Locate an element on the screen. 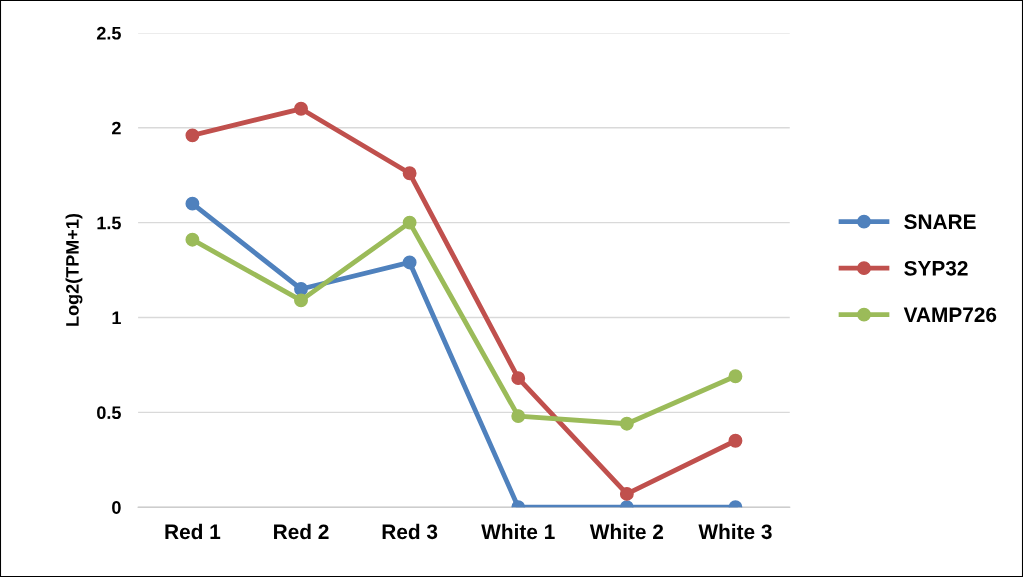  y-tick-label: 1.5 is located at coordinates (109, 223).